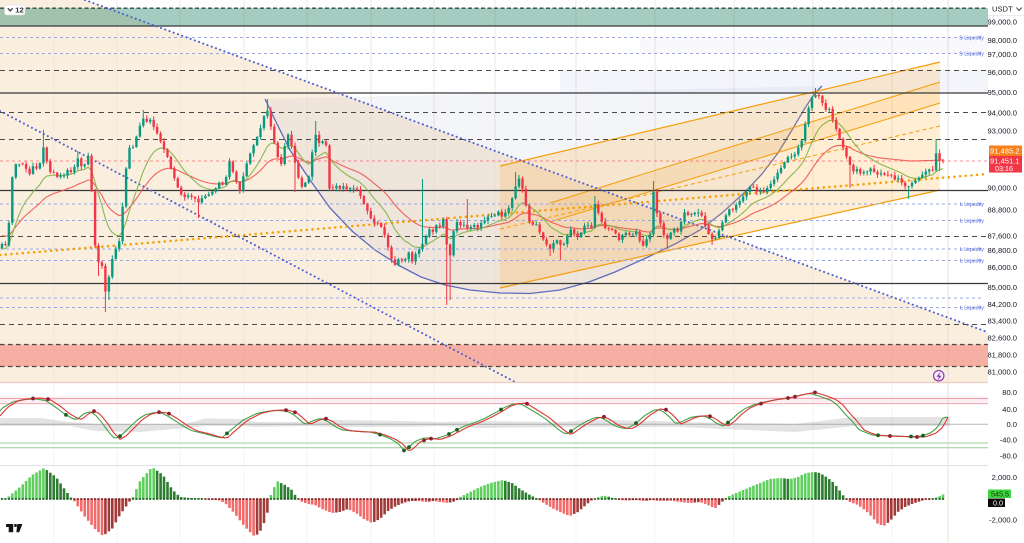 The height and width of the screenshot is (543, 1024). Describe the element at coordinates (1009, 409) in the screenshot. I see `svg-text: 40.0` at that location.